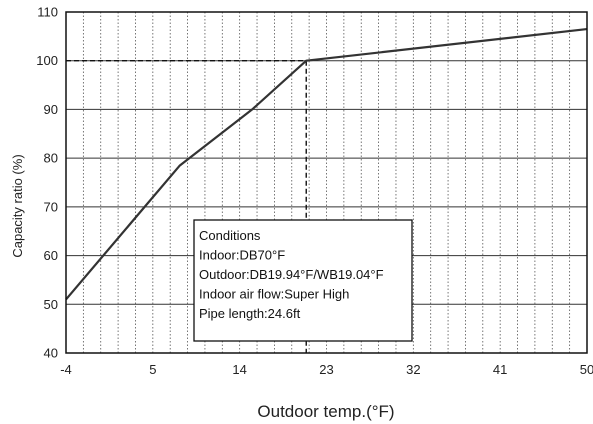 This screenshot has width=593, height=424. I want to click on x-tick-label: -4, so click(66, 369).